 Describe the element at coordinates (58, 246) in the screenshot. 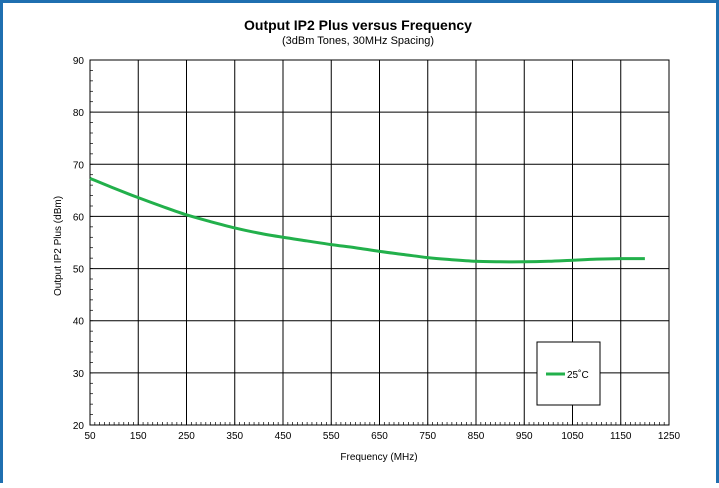

I see `y-axis-label: Output IP2 Plus (dBm)` at that location.